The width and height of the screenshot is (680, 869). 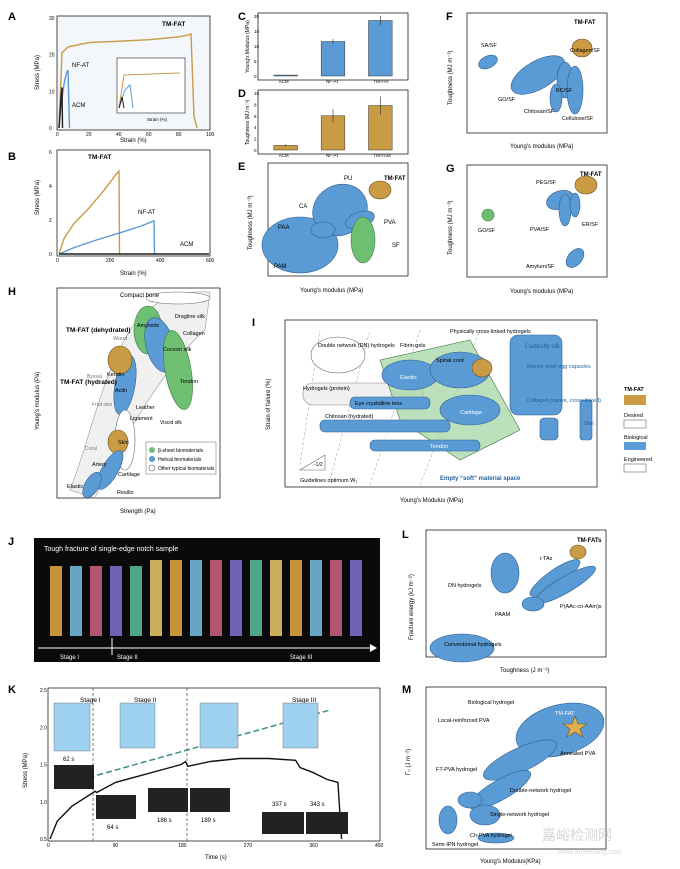 I want to click on label-spinal-cord: Spinal cord, so click(x=450, y=361).